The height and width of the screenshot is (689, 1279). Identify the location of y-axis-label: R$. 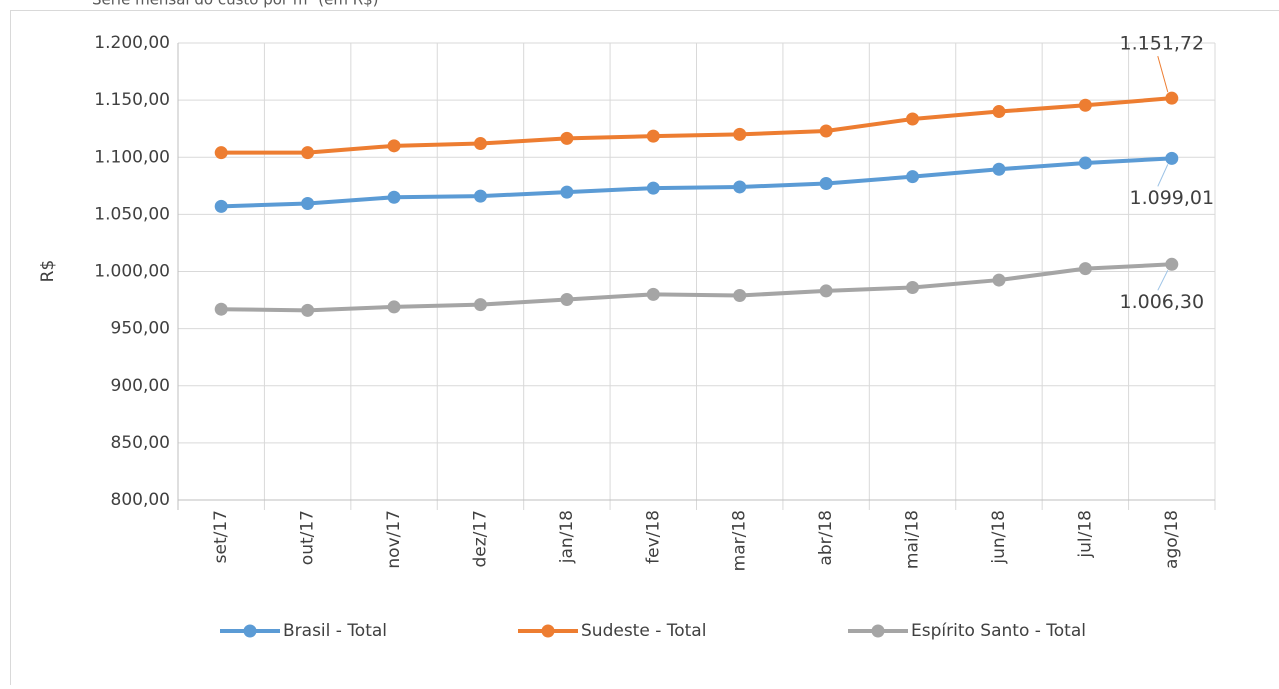
(48, 271).